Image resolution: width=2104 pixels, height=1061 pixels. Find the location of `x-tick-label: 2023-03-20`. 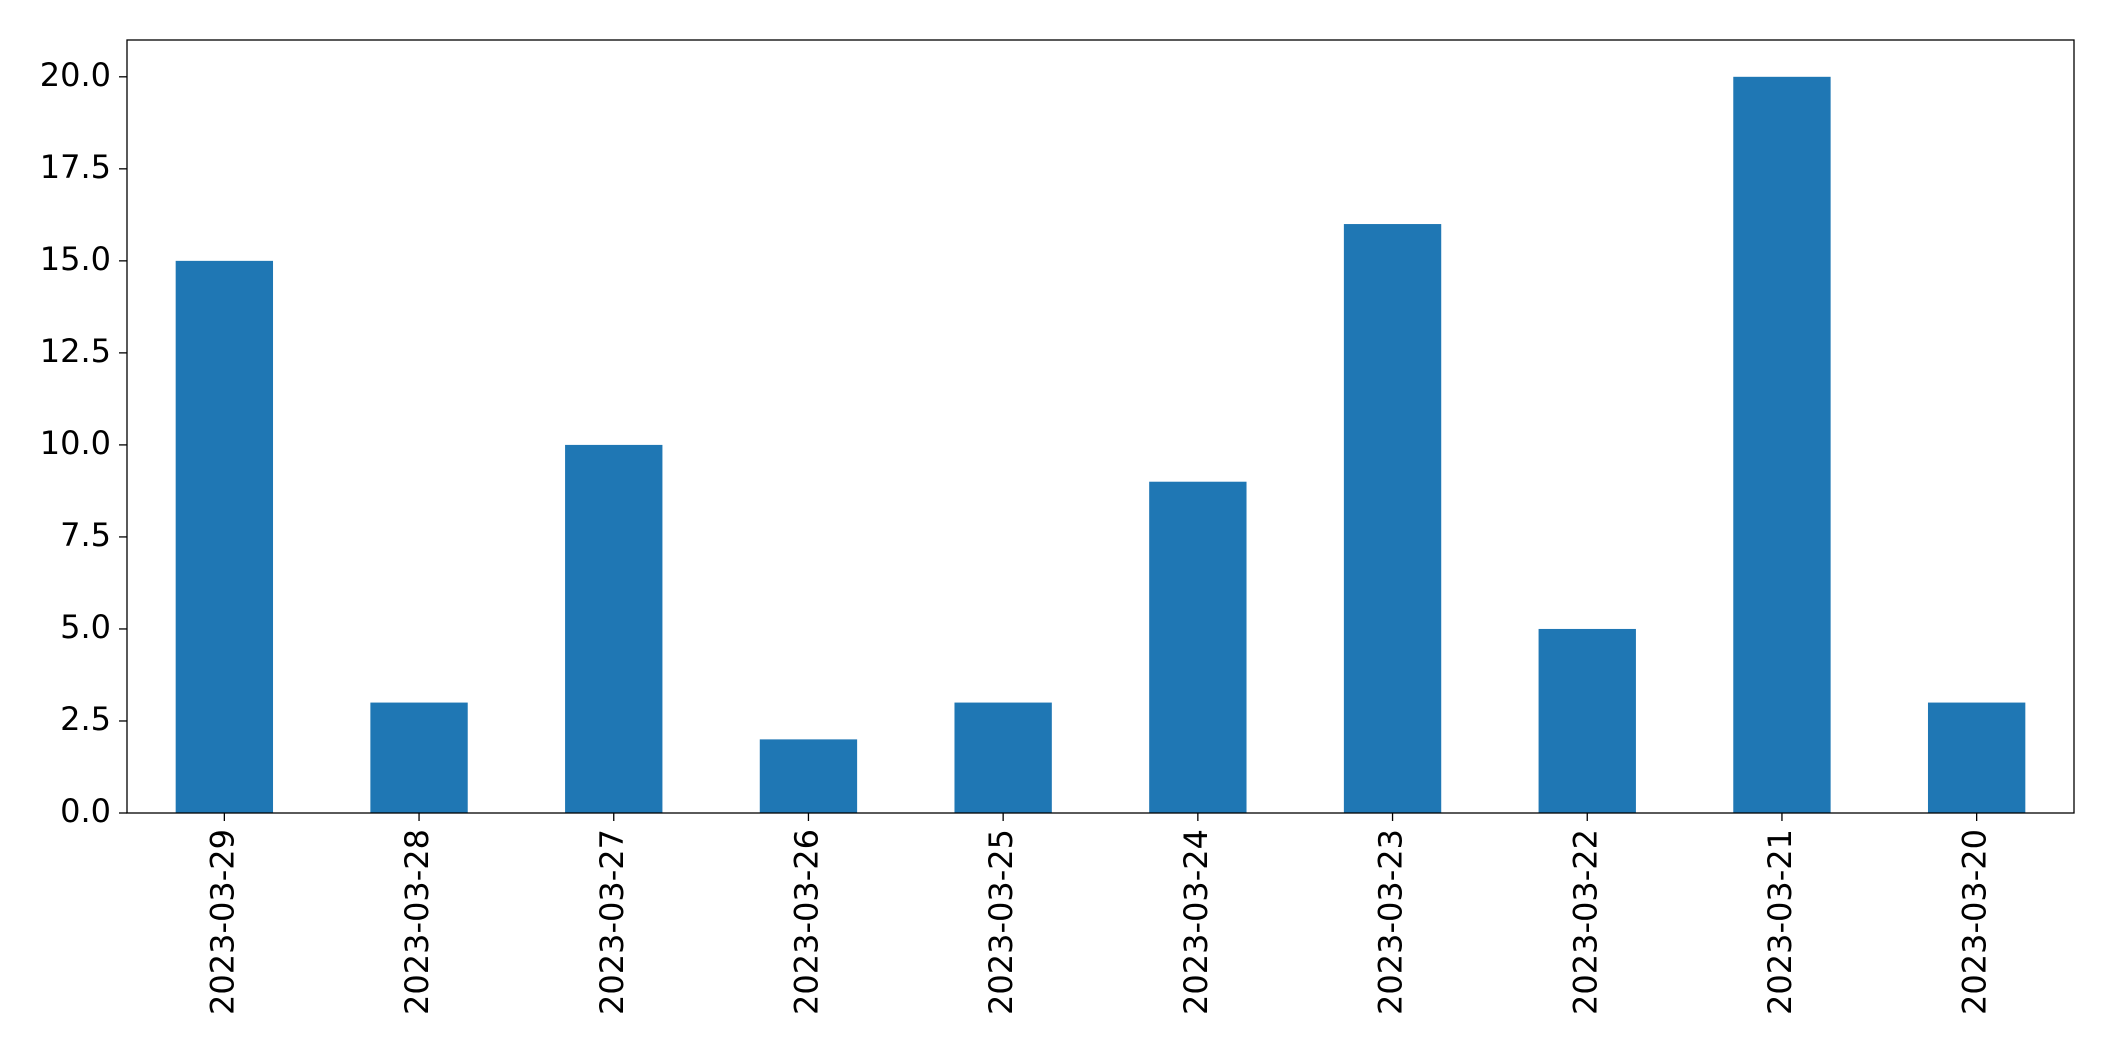

x-tick-label: 2023-03-20 is located at coordinates (1975, 922).